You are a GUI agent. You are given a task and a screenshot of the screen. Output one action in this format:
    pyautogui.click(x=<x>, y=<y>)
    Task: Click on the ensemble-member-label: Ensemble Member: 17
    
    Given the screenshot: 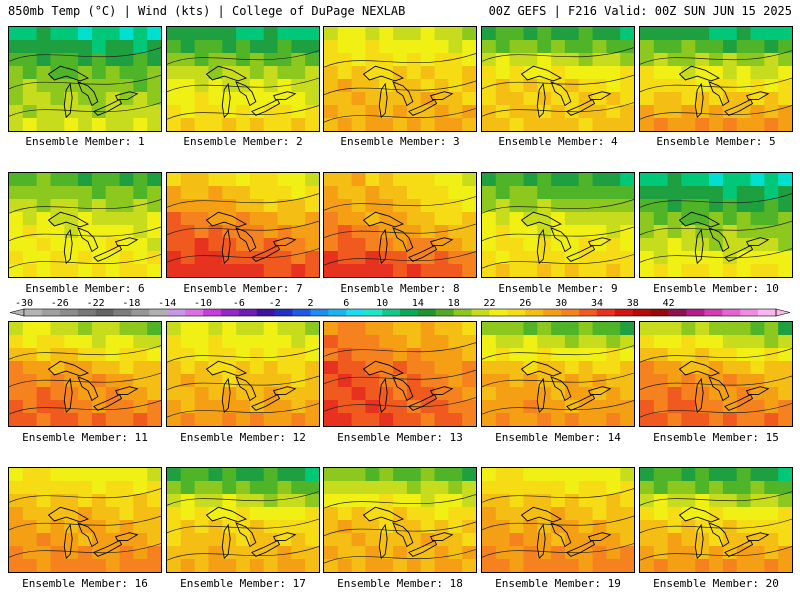 What is the action you would take?
    pyautogui.click(x=243, y=583)
    